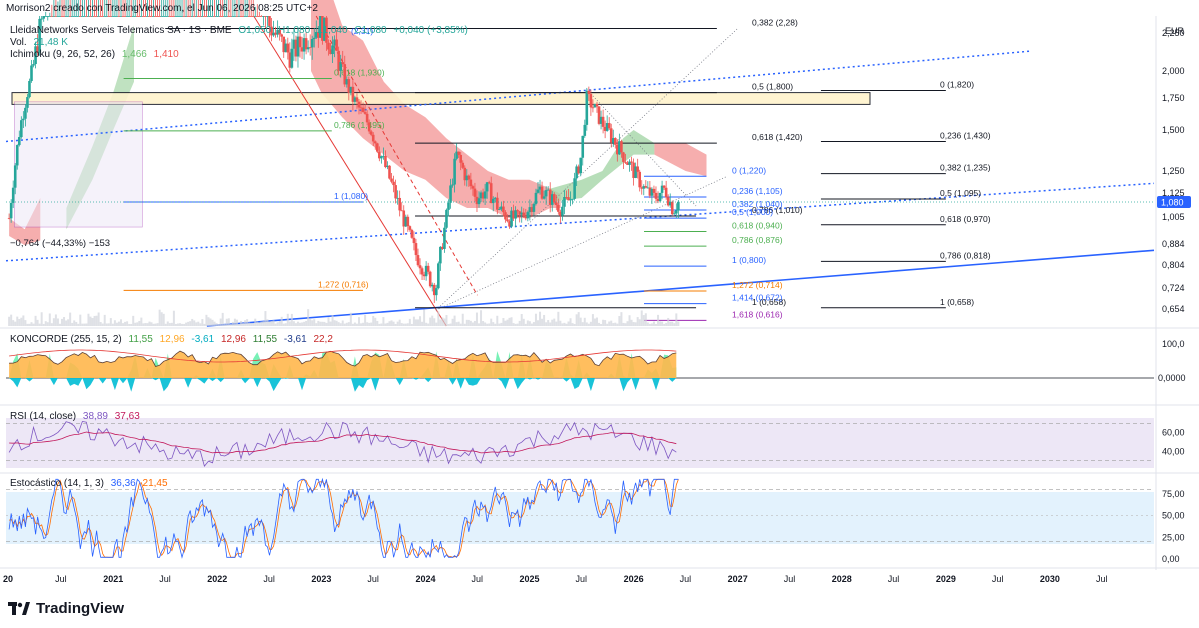  What do you see at coordinates (63, 54) in the screenshot?
I see `ichimoku-label: Ichimoku (9, 26, 52, 26)` at bounding box center [63, 54].